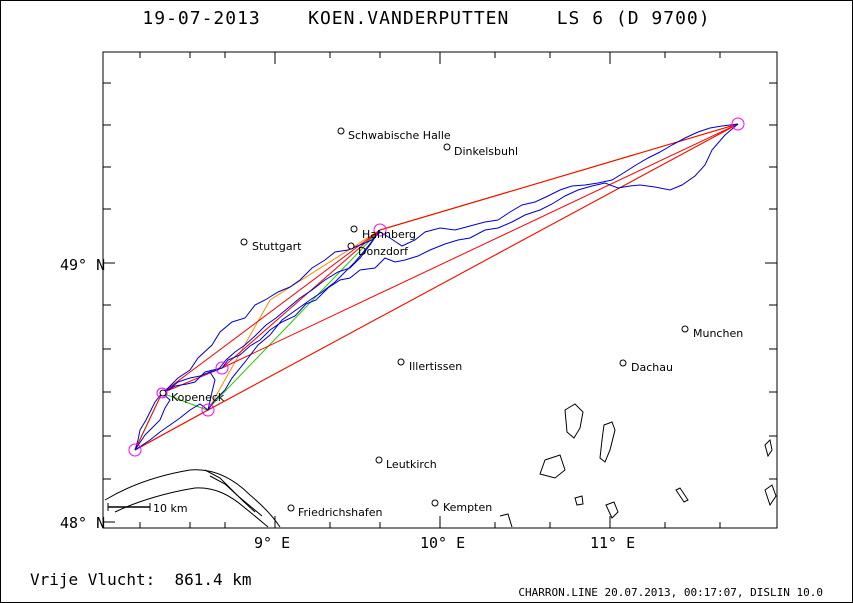  Describe the element at coordinates (135, 450) in the screenshot. I see `turnpoint-start` at that location.